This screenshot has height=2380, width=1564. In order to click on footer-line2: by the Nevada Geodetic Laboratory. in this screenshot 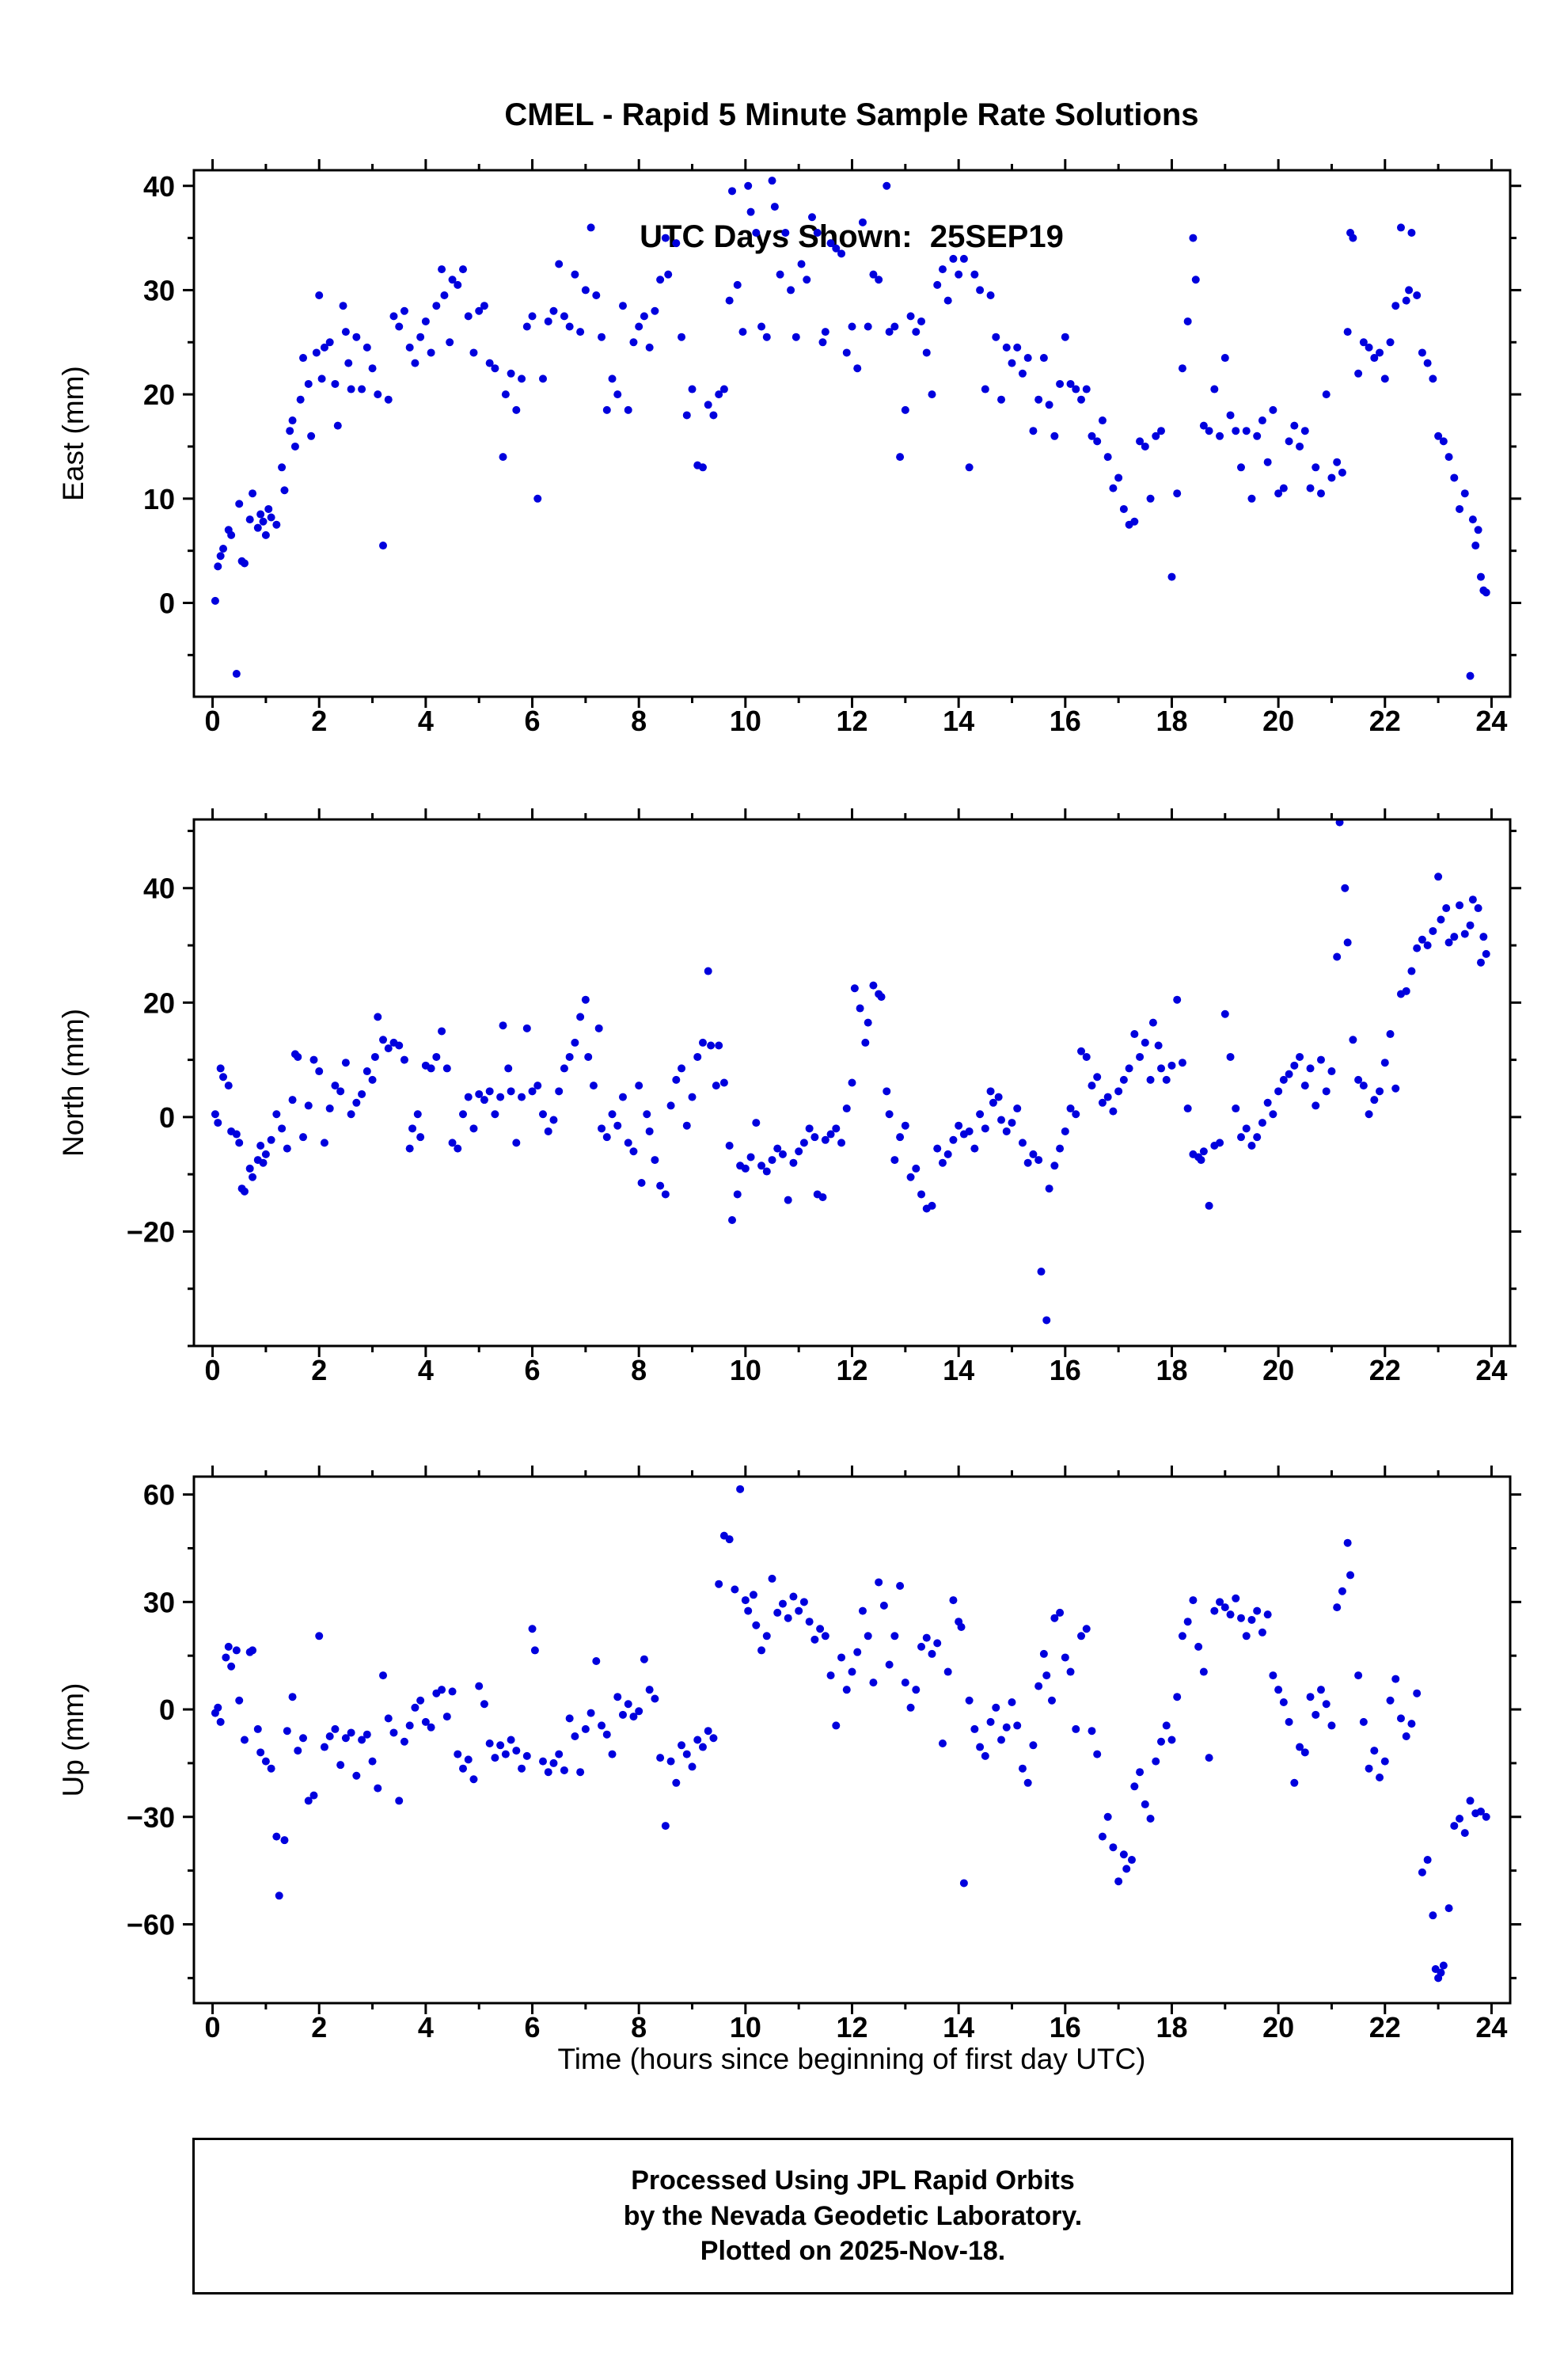, I will do `click(853, 2215)`.